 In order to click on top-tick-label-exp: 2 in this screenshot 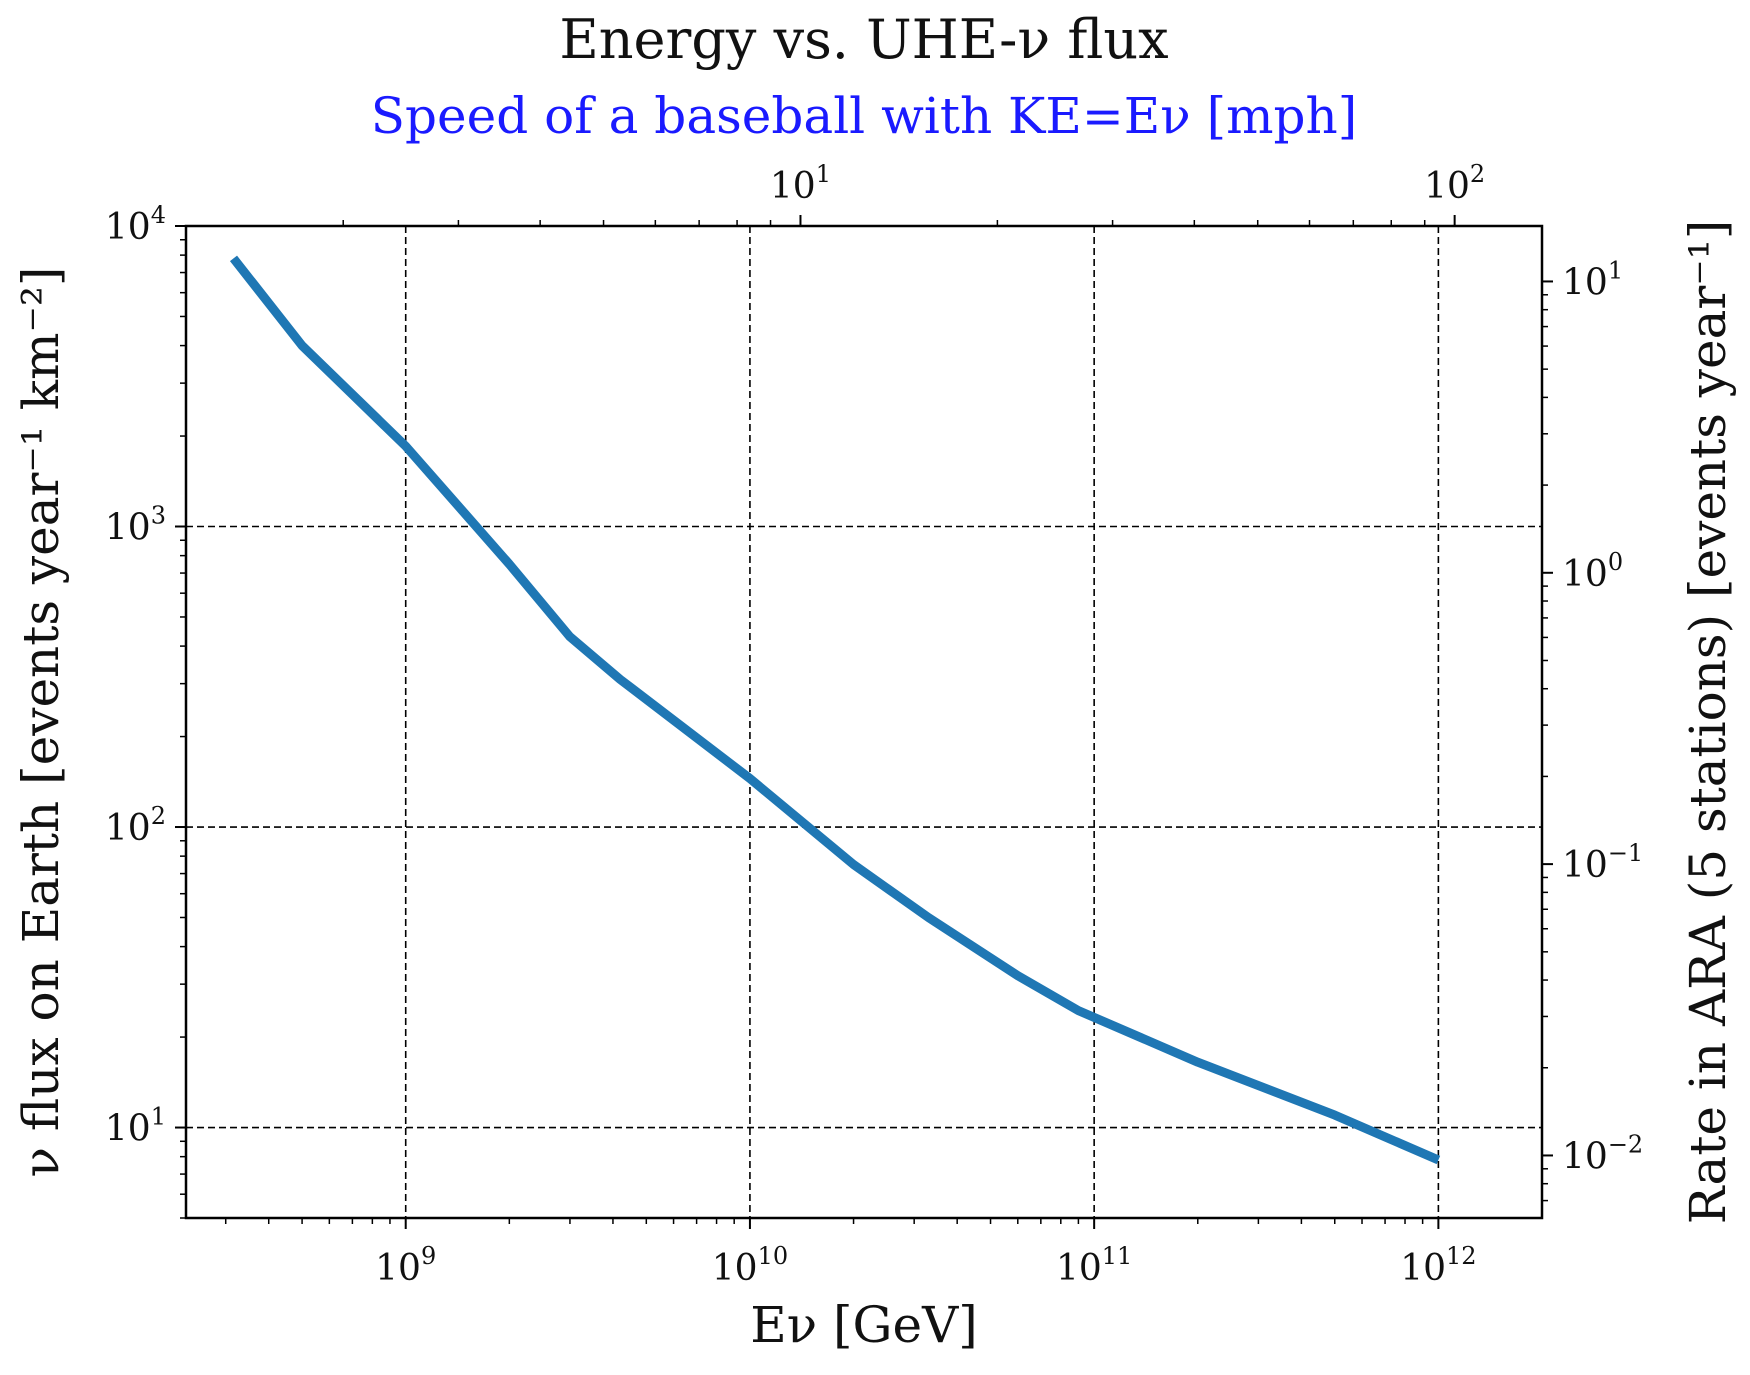, I will do `click(1477, 174)`.